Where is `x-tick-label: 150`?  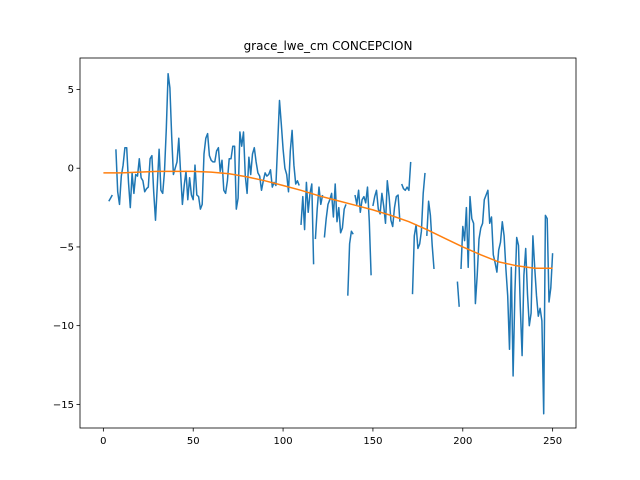
x-tick-label: 150 is located at coordinates (372, 441).